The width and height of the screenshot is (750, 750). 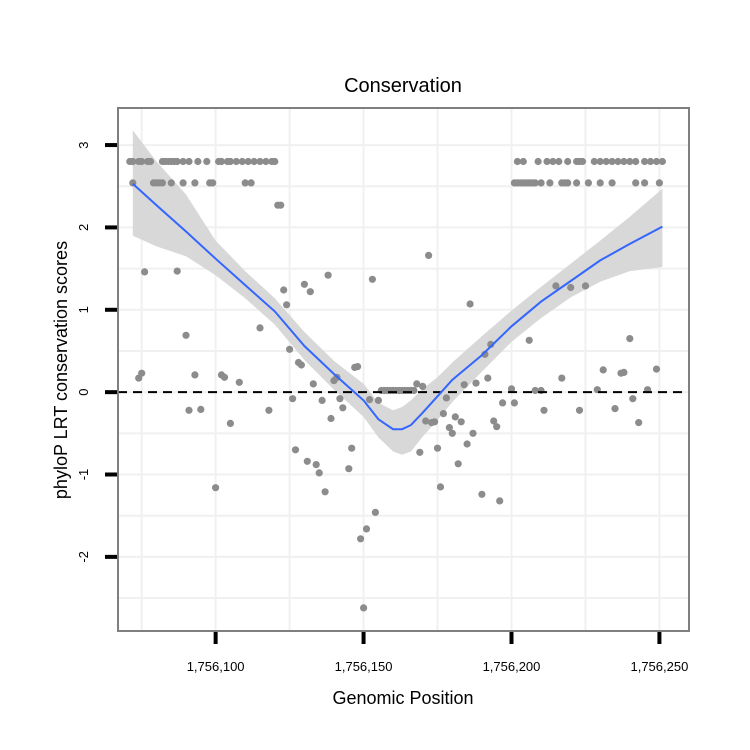 I want to click on x-axis: 1,756,100 1,756,150 1,756,200 1,756,250, so click(x=437, y=653).